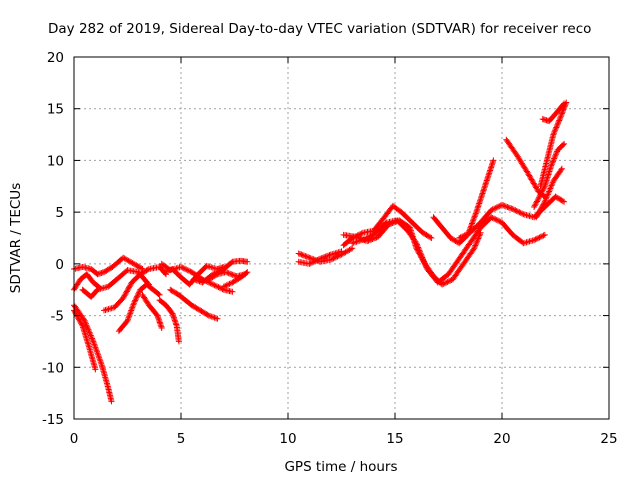 The height and width of the screenshot is (484, 640). Describe the element at coordinates (55, 161) in the screenshot. I see `y-tick-label: 10` at that location.